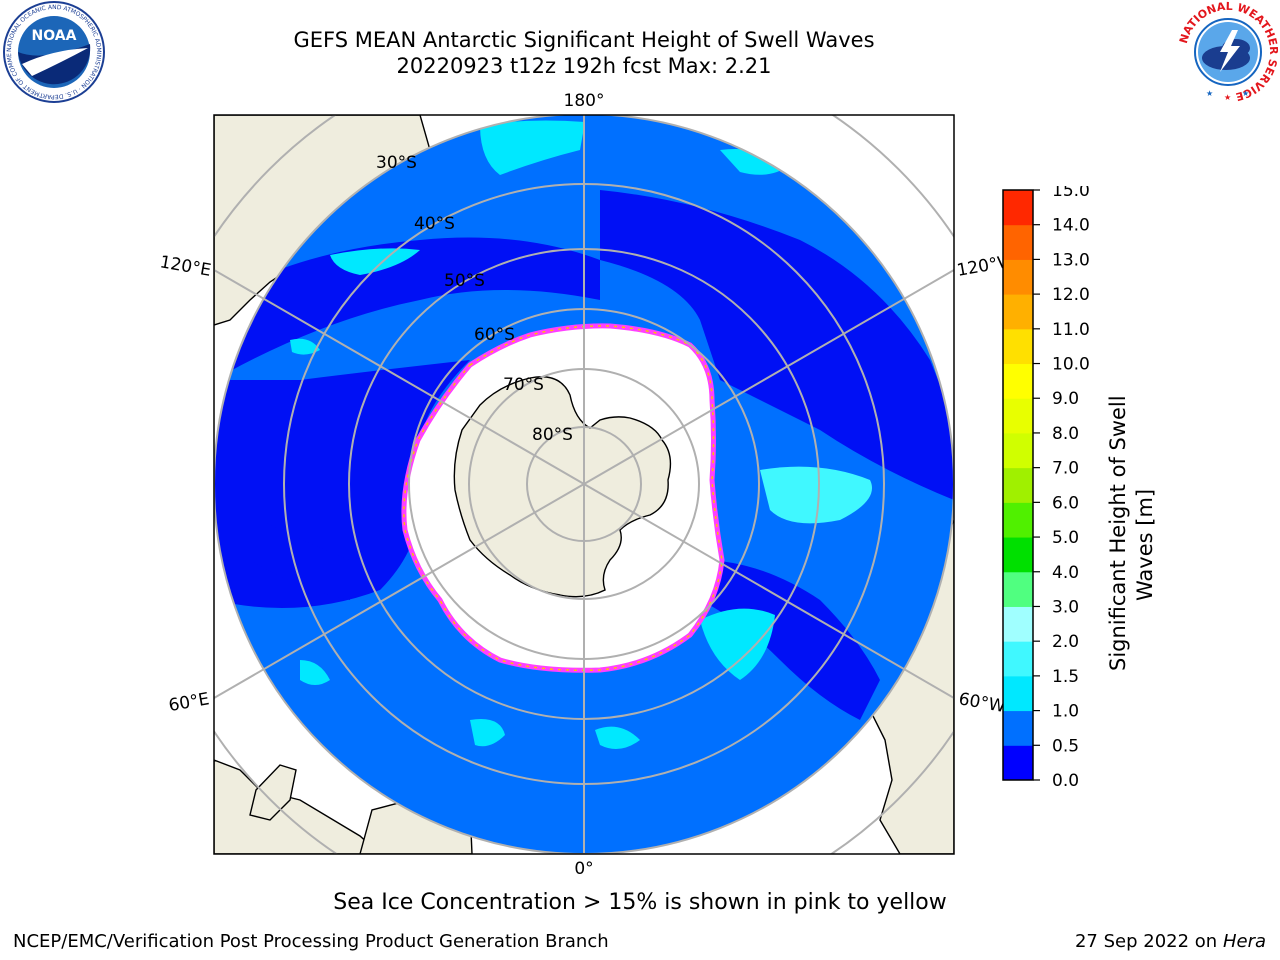 The width and height of the screenshot is (1280, 960). What do you see at coordinates (1065, 503) in the screenshot?
I see `colorbar-tick-label: 6.0` at bounding box center [1065, 503].